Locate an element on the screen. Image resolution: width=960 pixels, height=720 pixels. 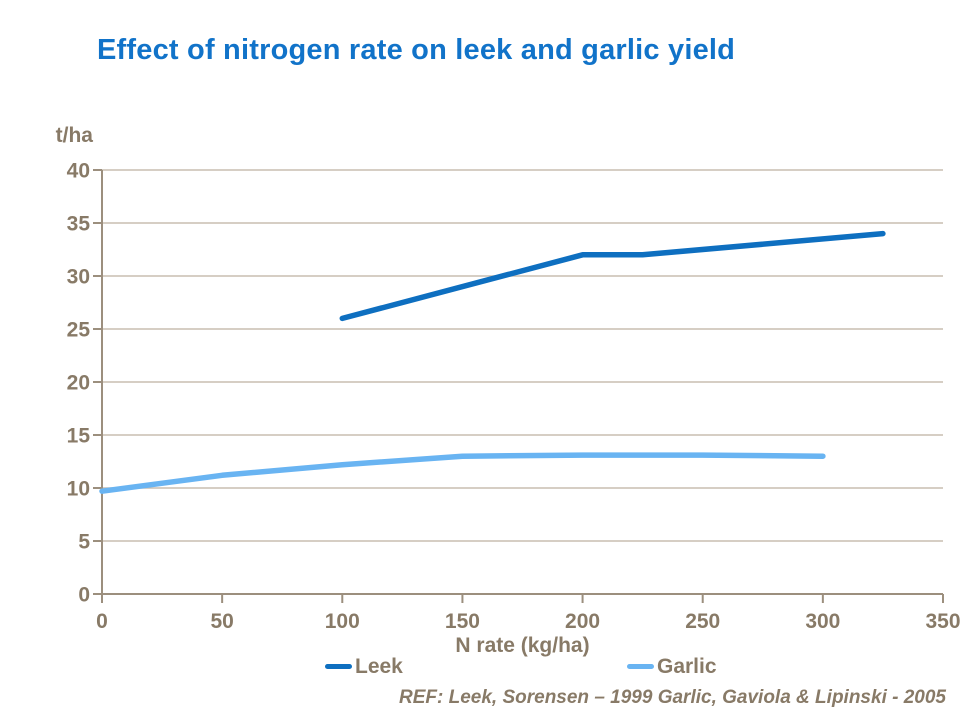
y-tick-label: 25 is located at coordinates (79, 330).